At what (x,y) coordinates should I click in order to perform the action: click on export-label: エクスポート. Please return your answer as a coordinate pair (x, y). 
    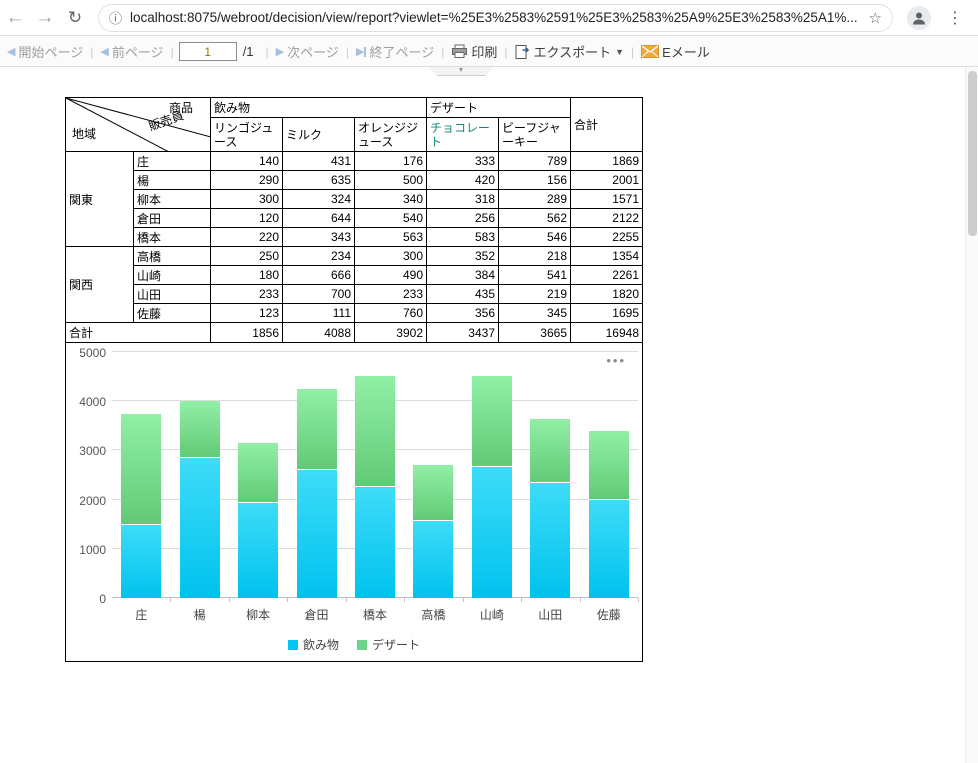
    Looking at the image, I should click on (572, 52).